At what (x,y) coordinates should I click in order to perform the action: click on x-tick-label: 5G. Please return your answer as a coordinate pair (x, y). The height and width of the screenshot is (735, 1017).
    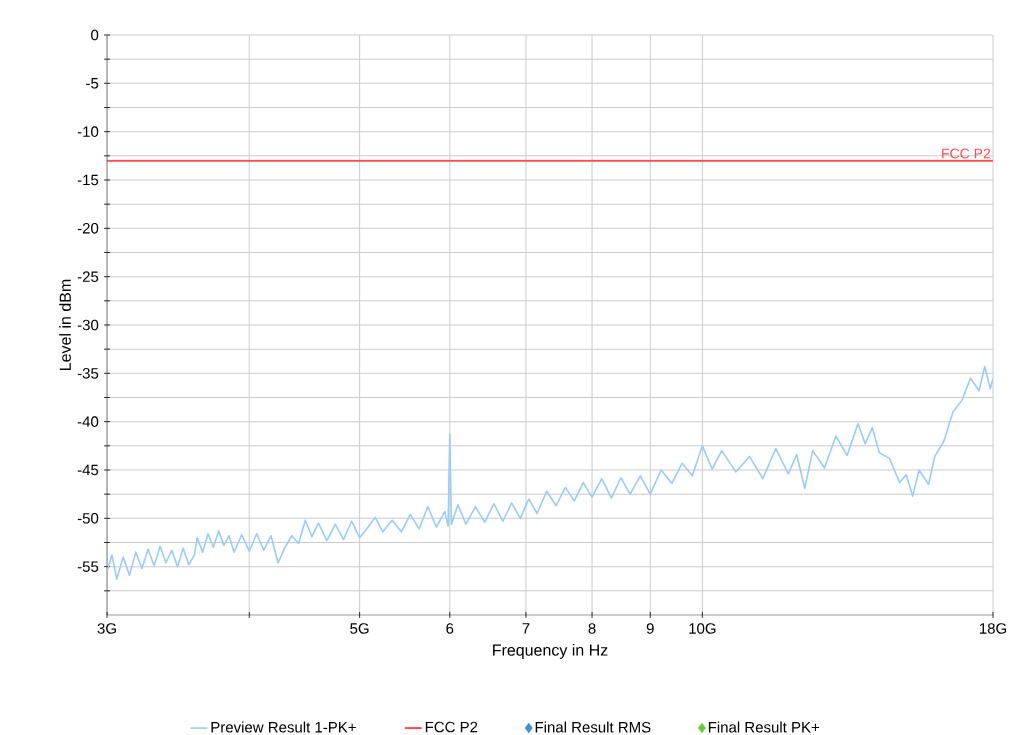
    Looking at the image, I should click on (359, 628).